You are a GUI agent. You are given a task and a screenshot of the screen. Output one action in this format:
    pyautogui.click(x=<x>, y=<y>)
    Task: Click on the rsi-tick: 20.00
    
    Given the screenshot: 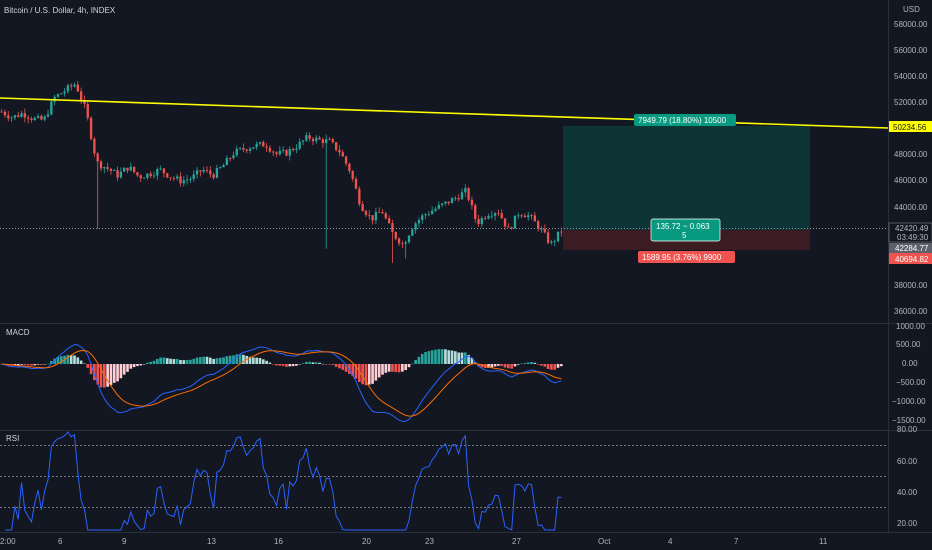 What is the action you would take?
    pyautogui.click(x=907, y=523)
    